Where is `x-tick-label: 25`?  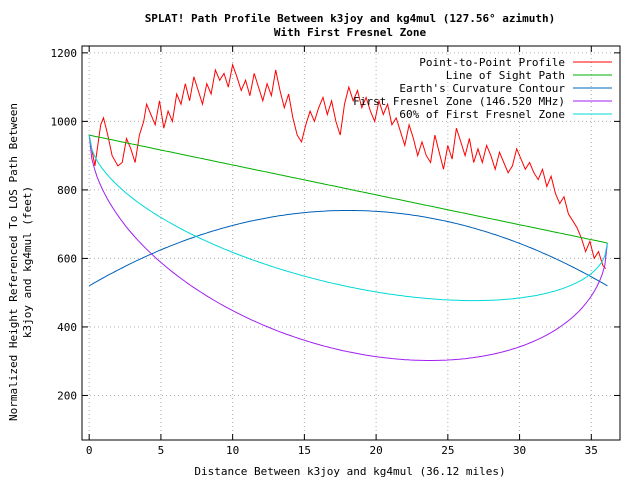
x-tick-label: 25 is located at coordinates (447, 450).